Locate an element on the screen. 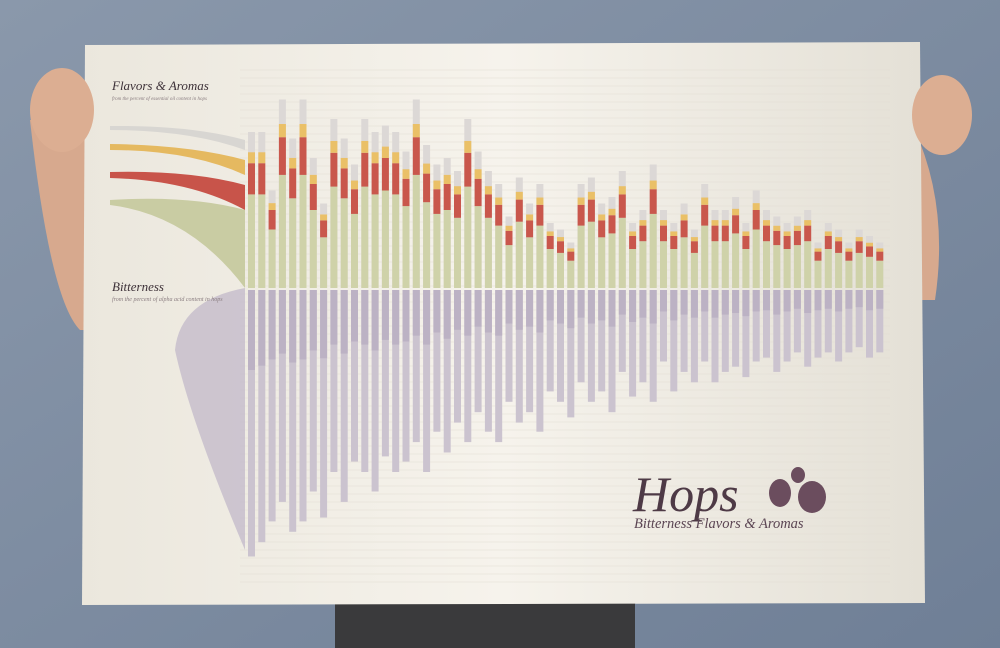 The width and height of the screenshot is (1000, 648). right-hand is located at coordinates (942, 115).